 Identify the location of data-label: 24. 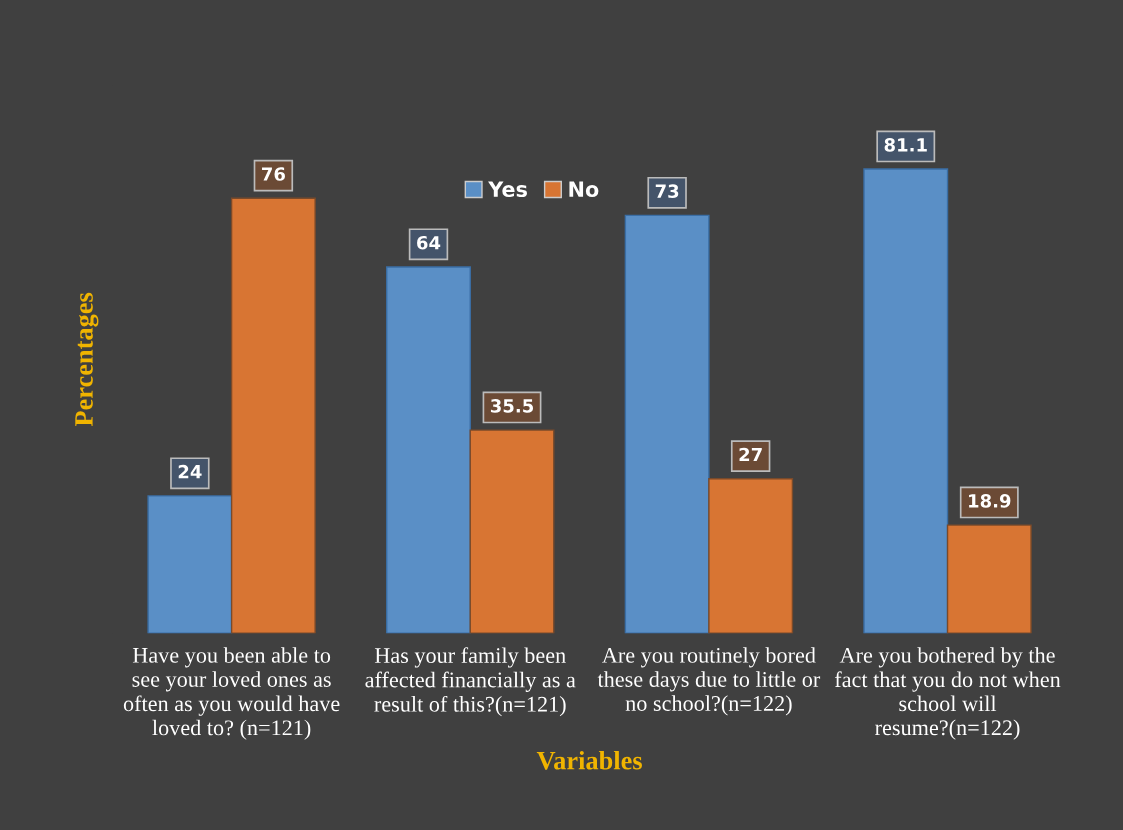
(190, 471).